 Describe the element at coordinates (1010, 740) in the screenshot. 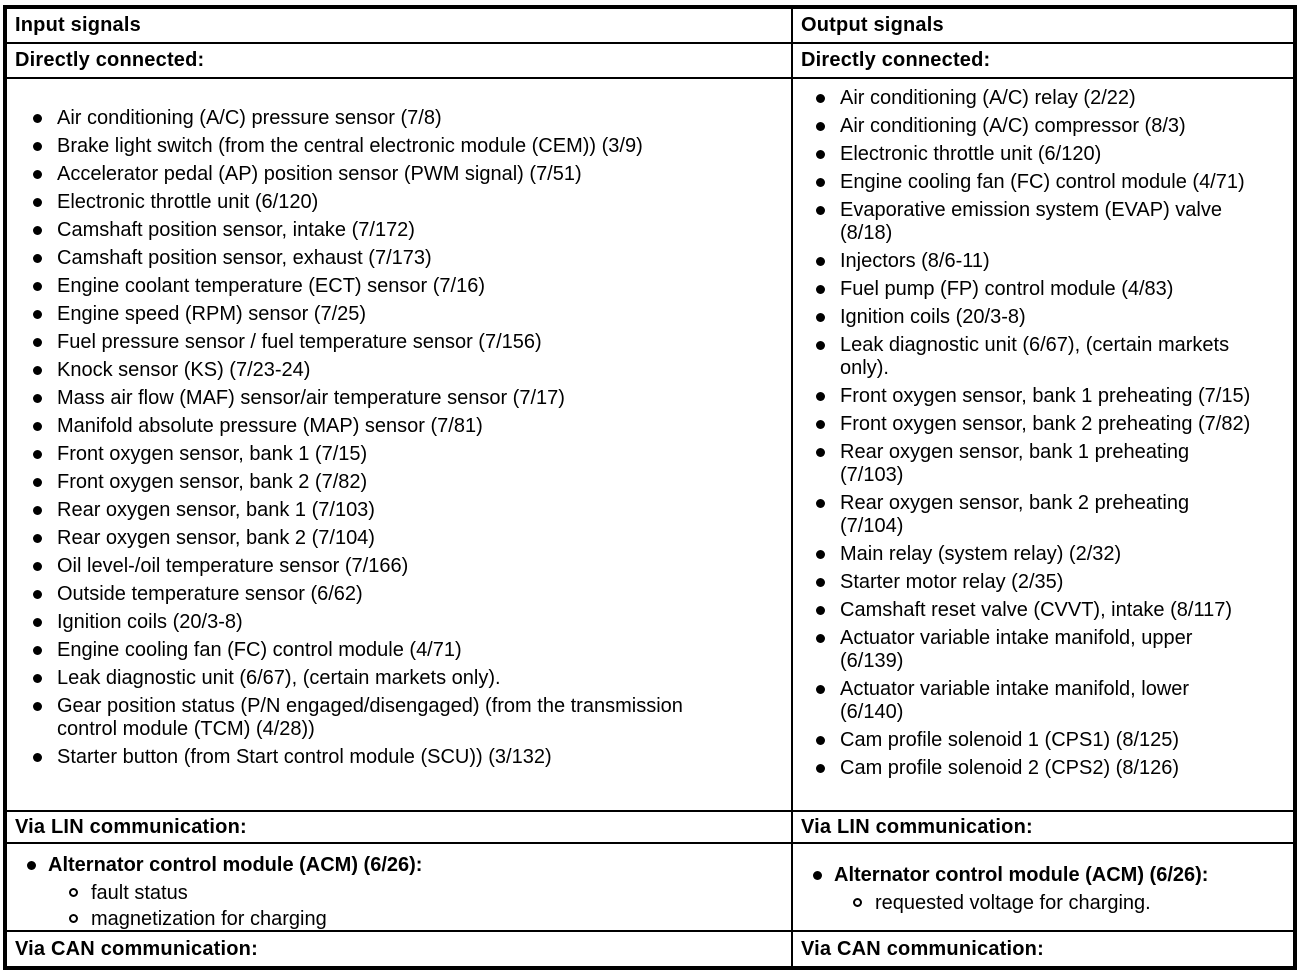

I see `list-item-text: Cam profile solenoid 1 (CPS1) (8/125)` at that location.